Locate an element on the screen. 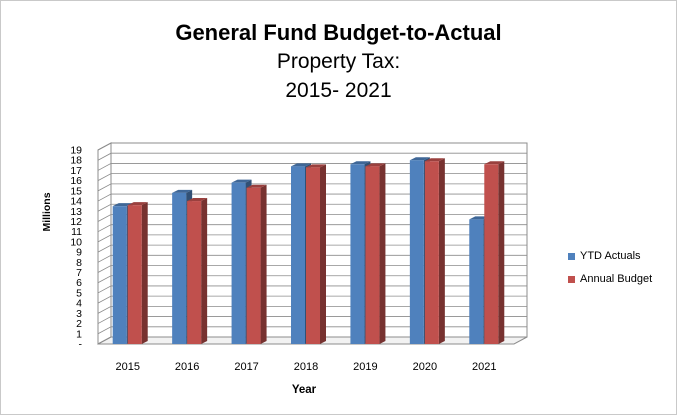 Image resolution: width=677 pixels, height=415 pixels. y-tick-label: 5 is located at coordinates (79, 293).